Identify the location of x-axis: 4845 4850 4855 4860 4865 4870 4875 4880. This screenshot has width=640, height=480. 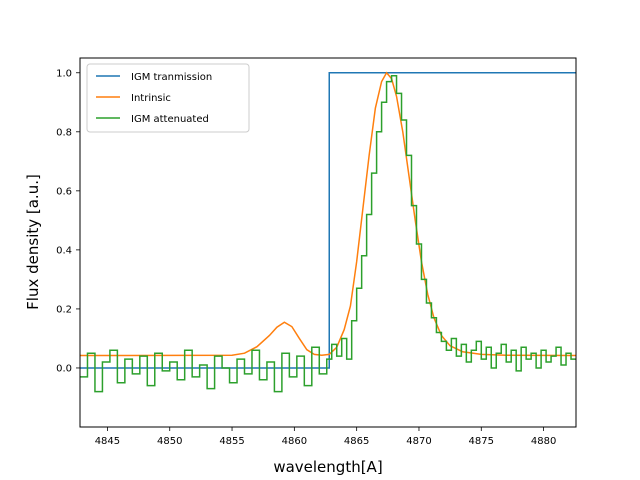
(325, 437).